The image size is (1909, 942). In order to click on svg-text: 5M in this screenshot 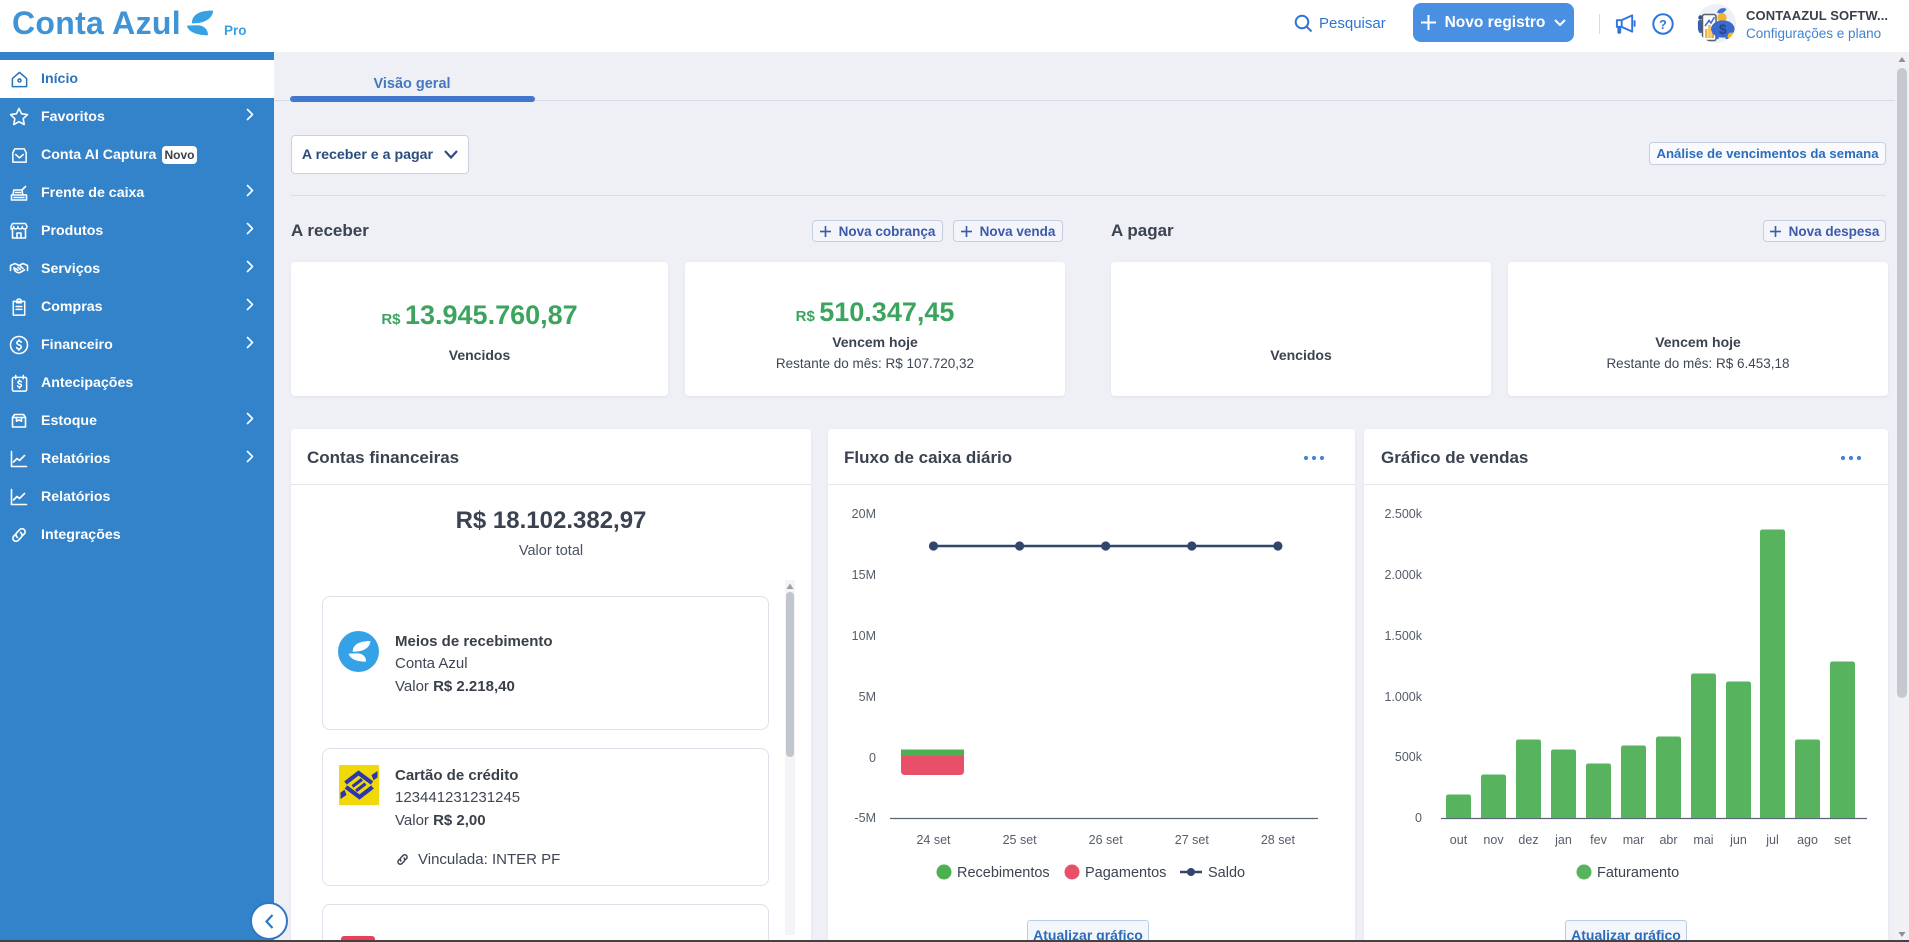, I will do `click(867, 697)`.